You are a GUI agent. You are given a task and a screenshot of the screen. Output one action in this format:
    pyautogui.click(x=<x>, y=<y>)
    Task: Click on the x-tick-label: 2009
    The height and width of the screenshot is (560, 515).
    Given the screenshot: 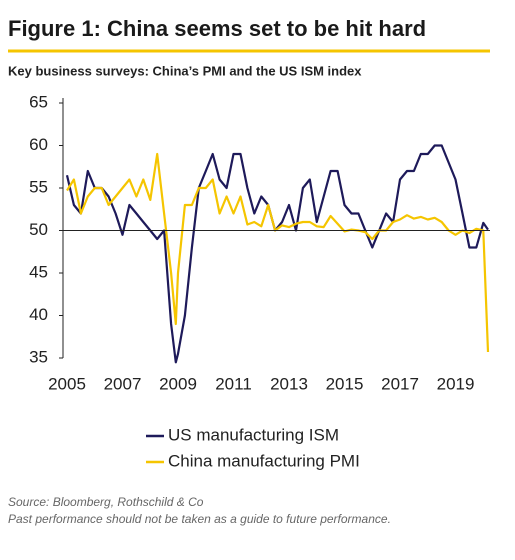 What is the action you would take?
    pyautogui.click(x=178, y=383)
    